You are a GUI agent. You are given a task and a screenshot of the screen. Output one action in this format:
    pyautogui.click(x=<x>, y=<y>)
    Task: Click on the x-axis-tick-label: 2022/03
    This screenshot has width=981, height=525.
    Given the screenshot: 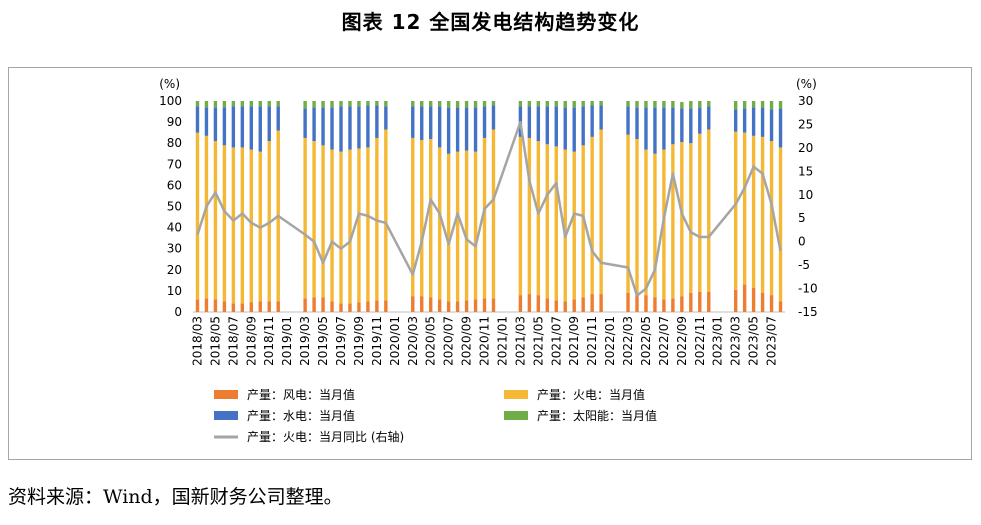 What is the action you would take?
    pyautogui.click(x=628, y=341)
    